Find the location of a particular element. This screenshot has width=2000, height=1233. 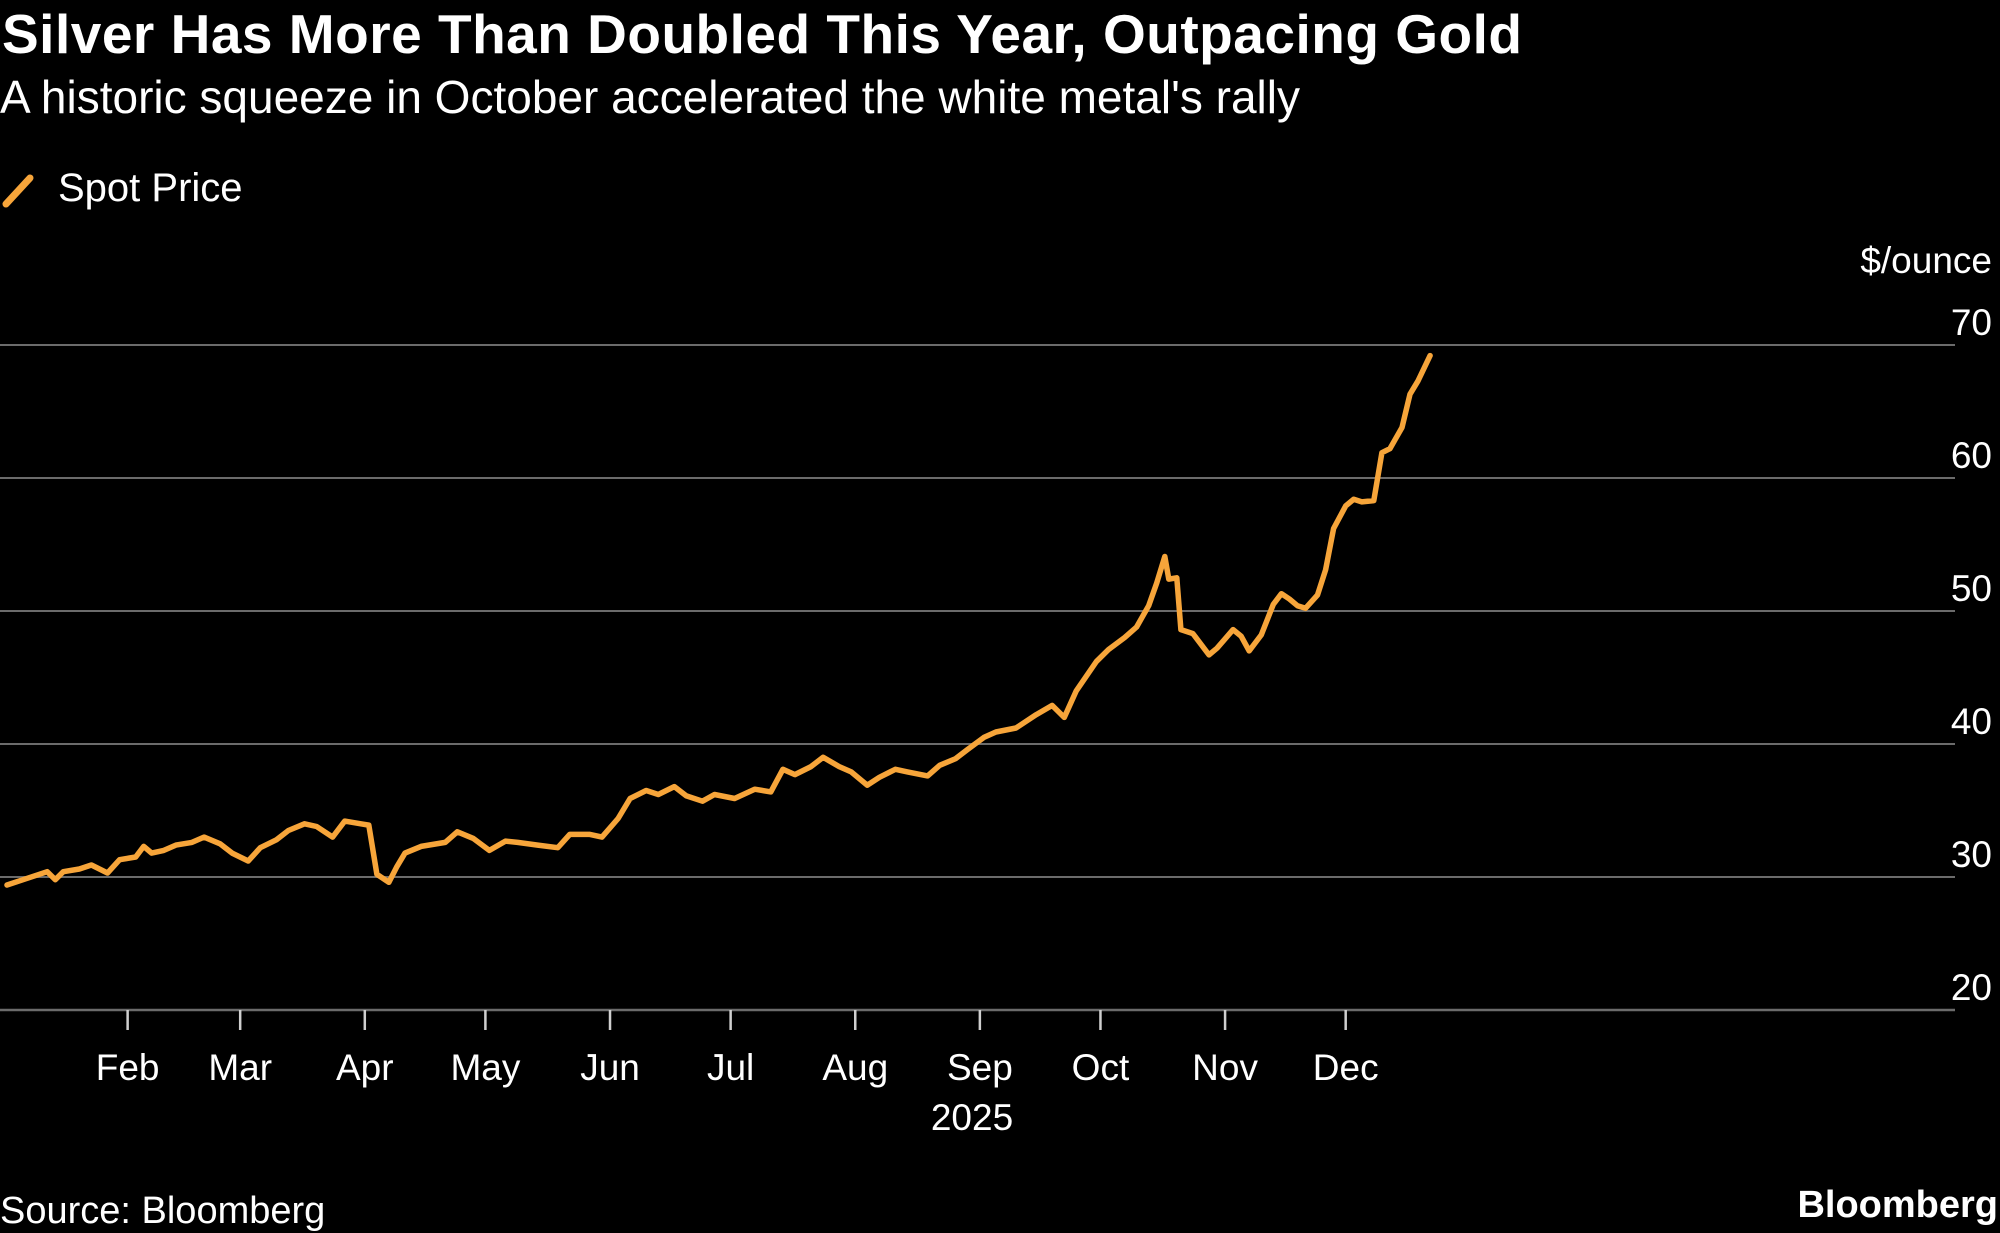

x-tick-label: Jul is located at coordinates (730, 1067).